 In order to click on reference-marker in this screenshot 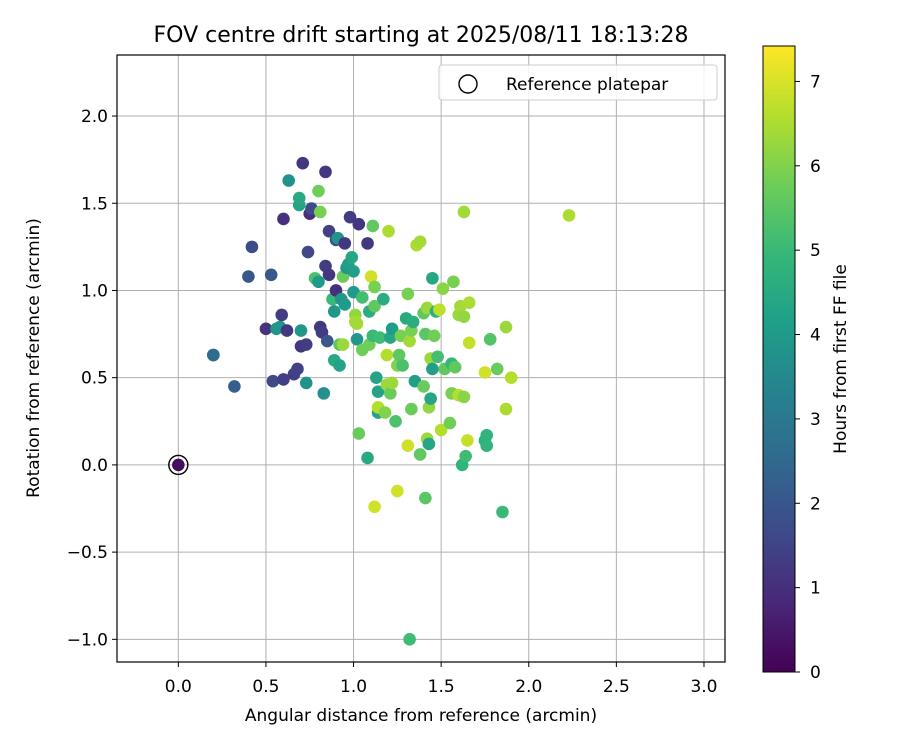, I will do `click(178, 465)`.